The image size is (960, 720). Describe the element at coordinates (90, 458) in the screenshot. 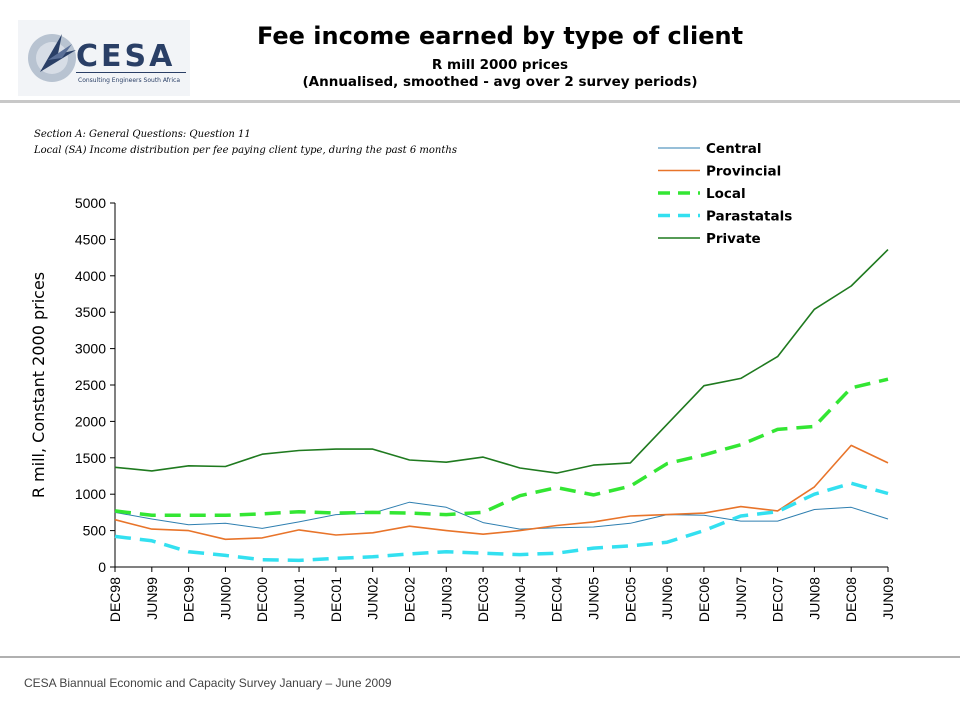

I see `y-tick-label: 1500` at that location.